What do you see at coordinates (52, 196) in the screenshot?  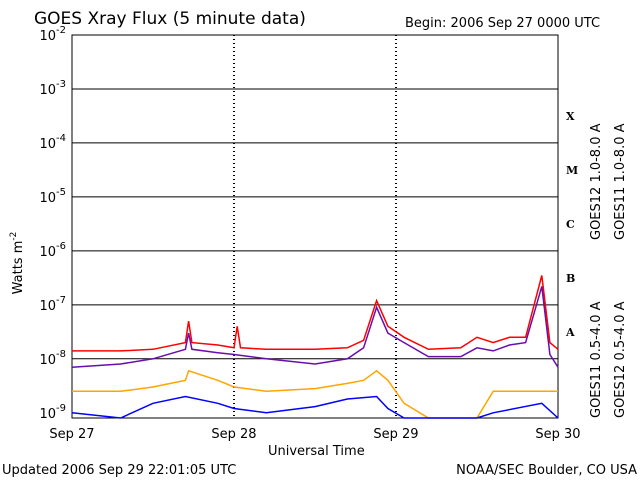 I see `y-tick-label: 10⁻⁵` at bounding box center [52, 196].